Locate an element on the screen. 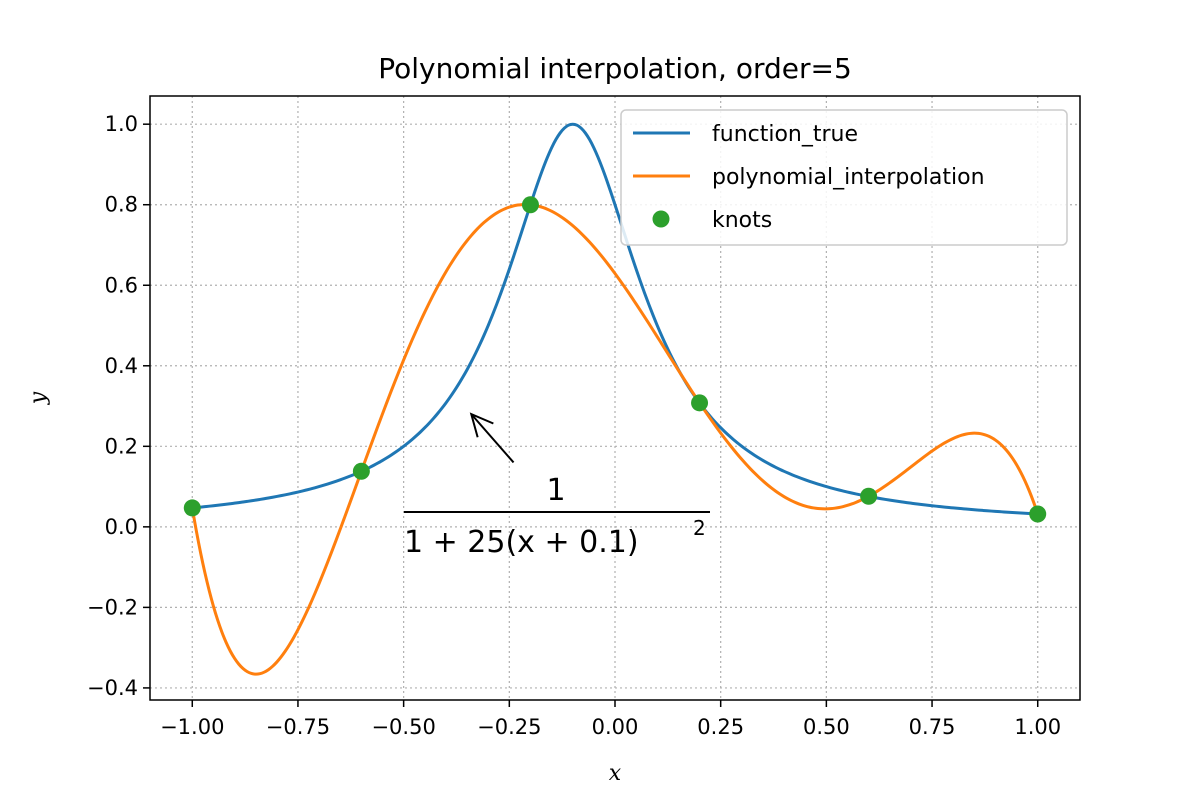 This screenshot has width=1200, height=800. y-tick-label: 0.4 is located at coordinates (121, 366).